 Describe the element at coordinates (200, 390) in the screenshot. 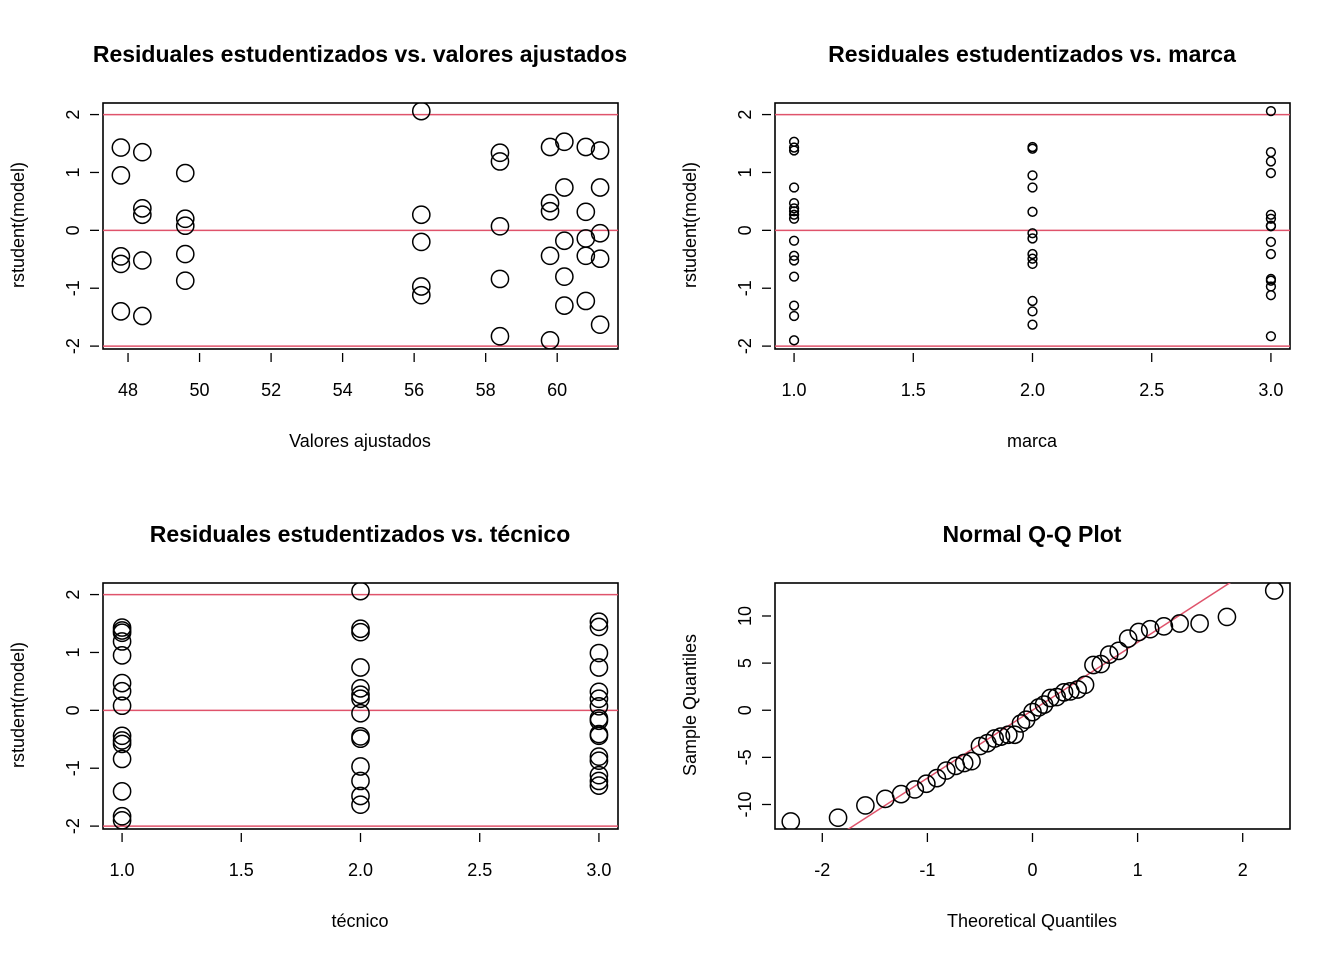

I see `x-tick-label: 50` at that location.